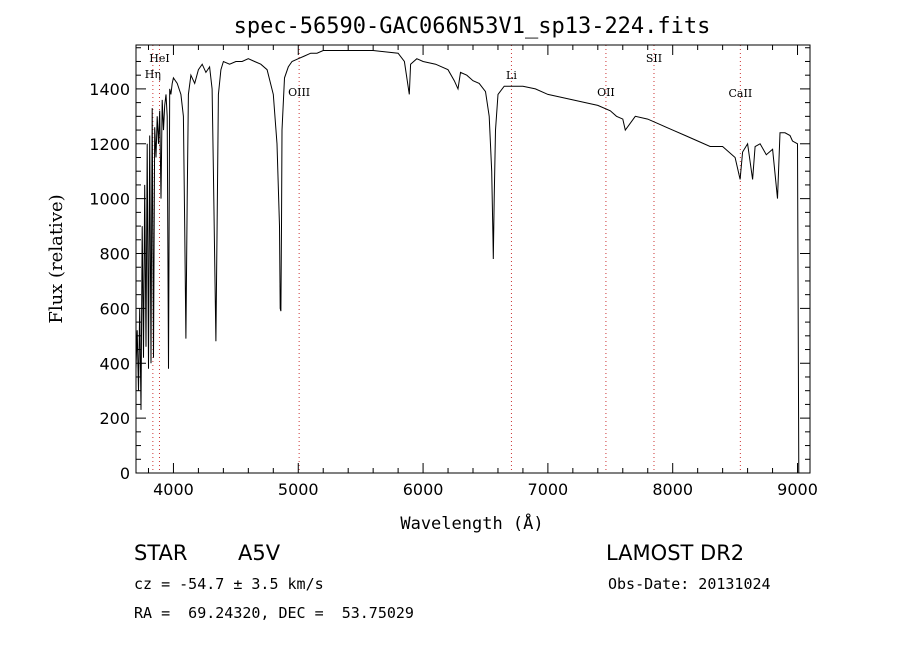 The image size is (900, 650). I want to click on object-subclass: A5V, so click(259, 553).